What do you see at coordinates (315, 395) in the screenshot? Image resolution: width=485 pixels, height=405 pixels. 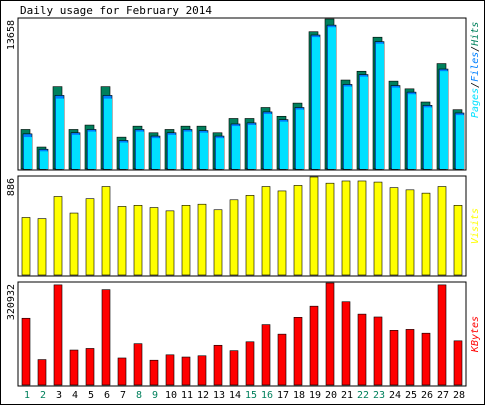 I see `day-label: 19` at bounding box center [315, 395].